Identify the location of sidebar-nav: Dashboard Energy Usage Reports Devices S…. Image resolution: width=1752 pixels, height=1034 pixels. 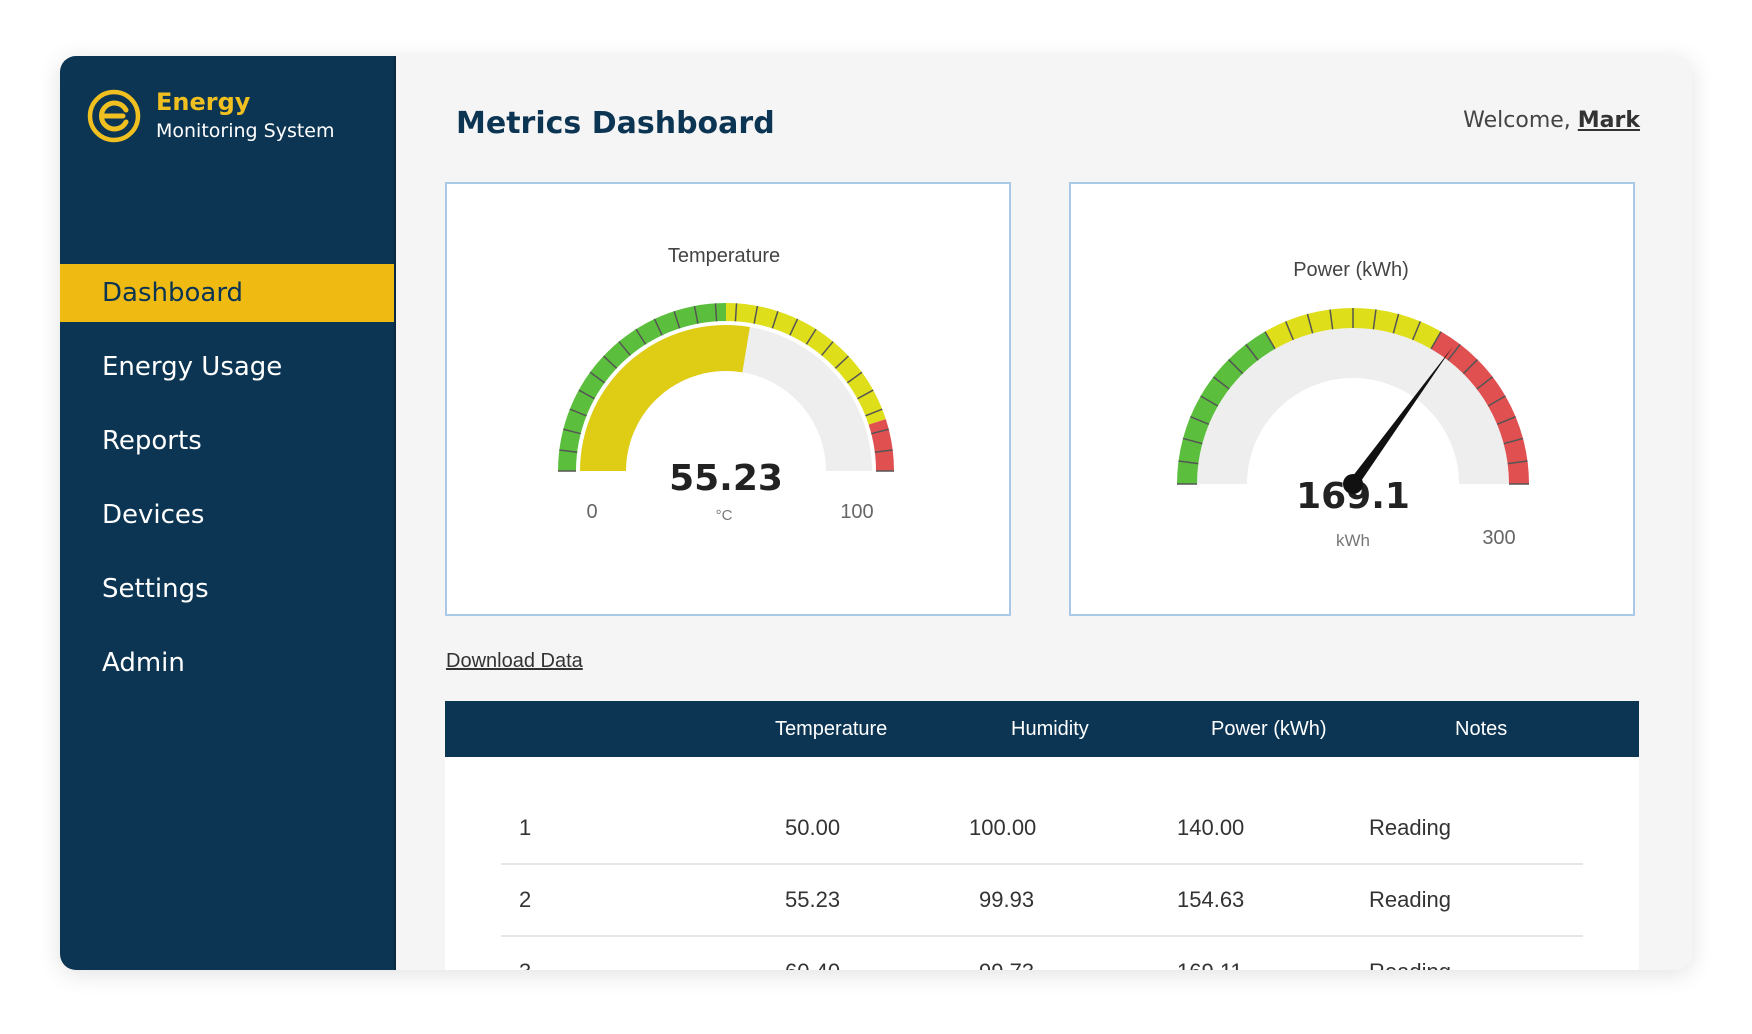
(227, 486).